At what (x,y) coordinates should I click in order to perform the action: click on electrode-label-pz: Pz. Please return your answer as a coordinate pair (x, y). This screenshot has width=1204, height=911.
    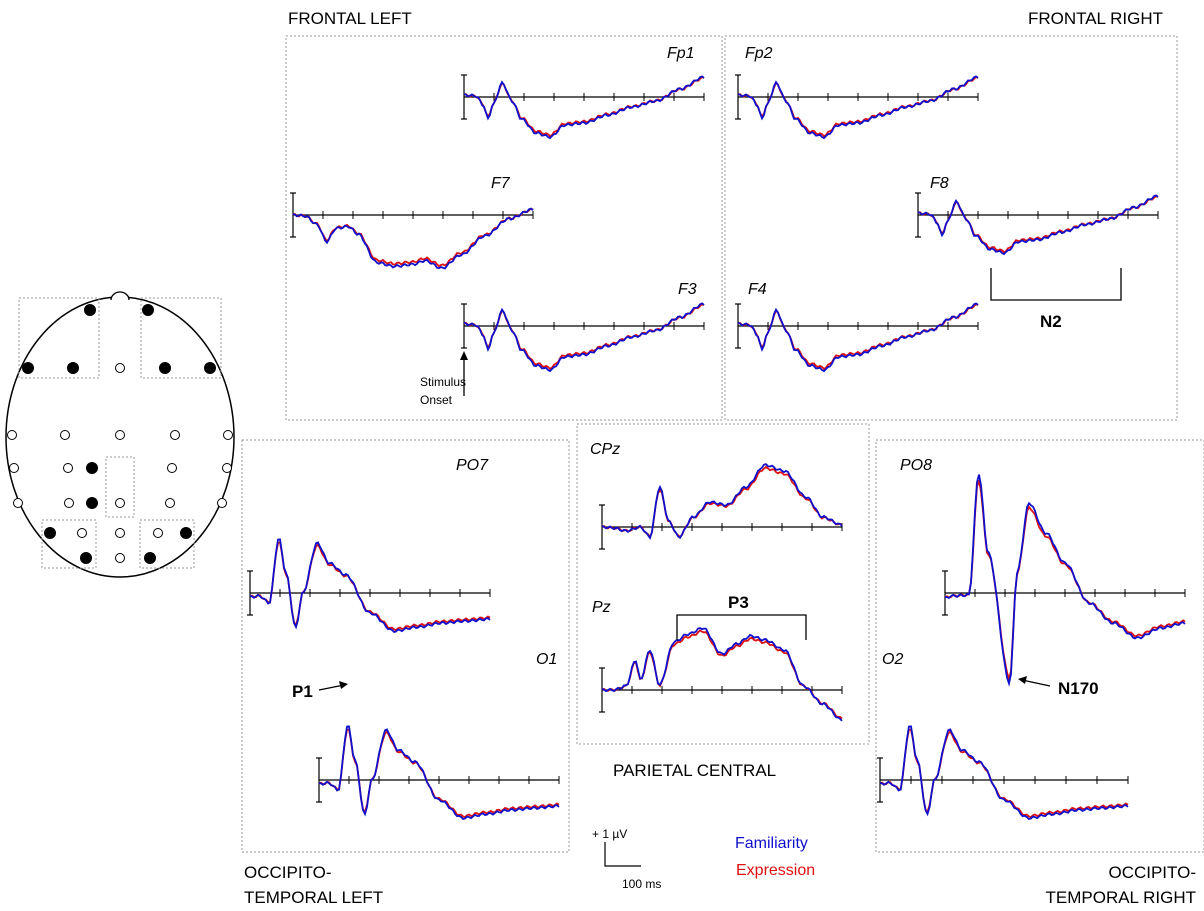
    Looking at the image, I should click on (601, 607).